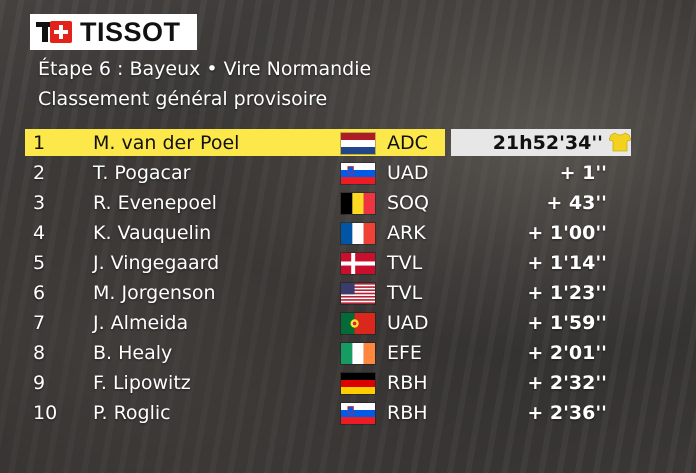 The image size is (696, 473). I want to click on time-gap: + 2'36'', so click(567, 413).